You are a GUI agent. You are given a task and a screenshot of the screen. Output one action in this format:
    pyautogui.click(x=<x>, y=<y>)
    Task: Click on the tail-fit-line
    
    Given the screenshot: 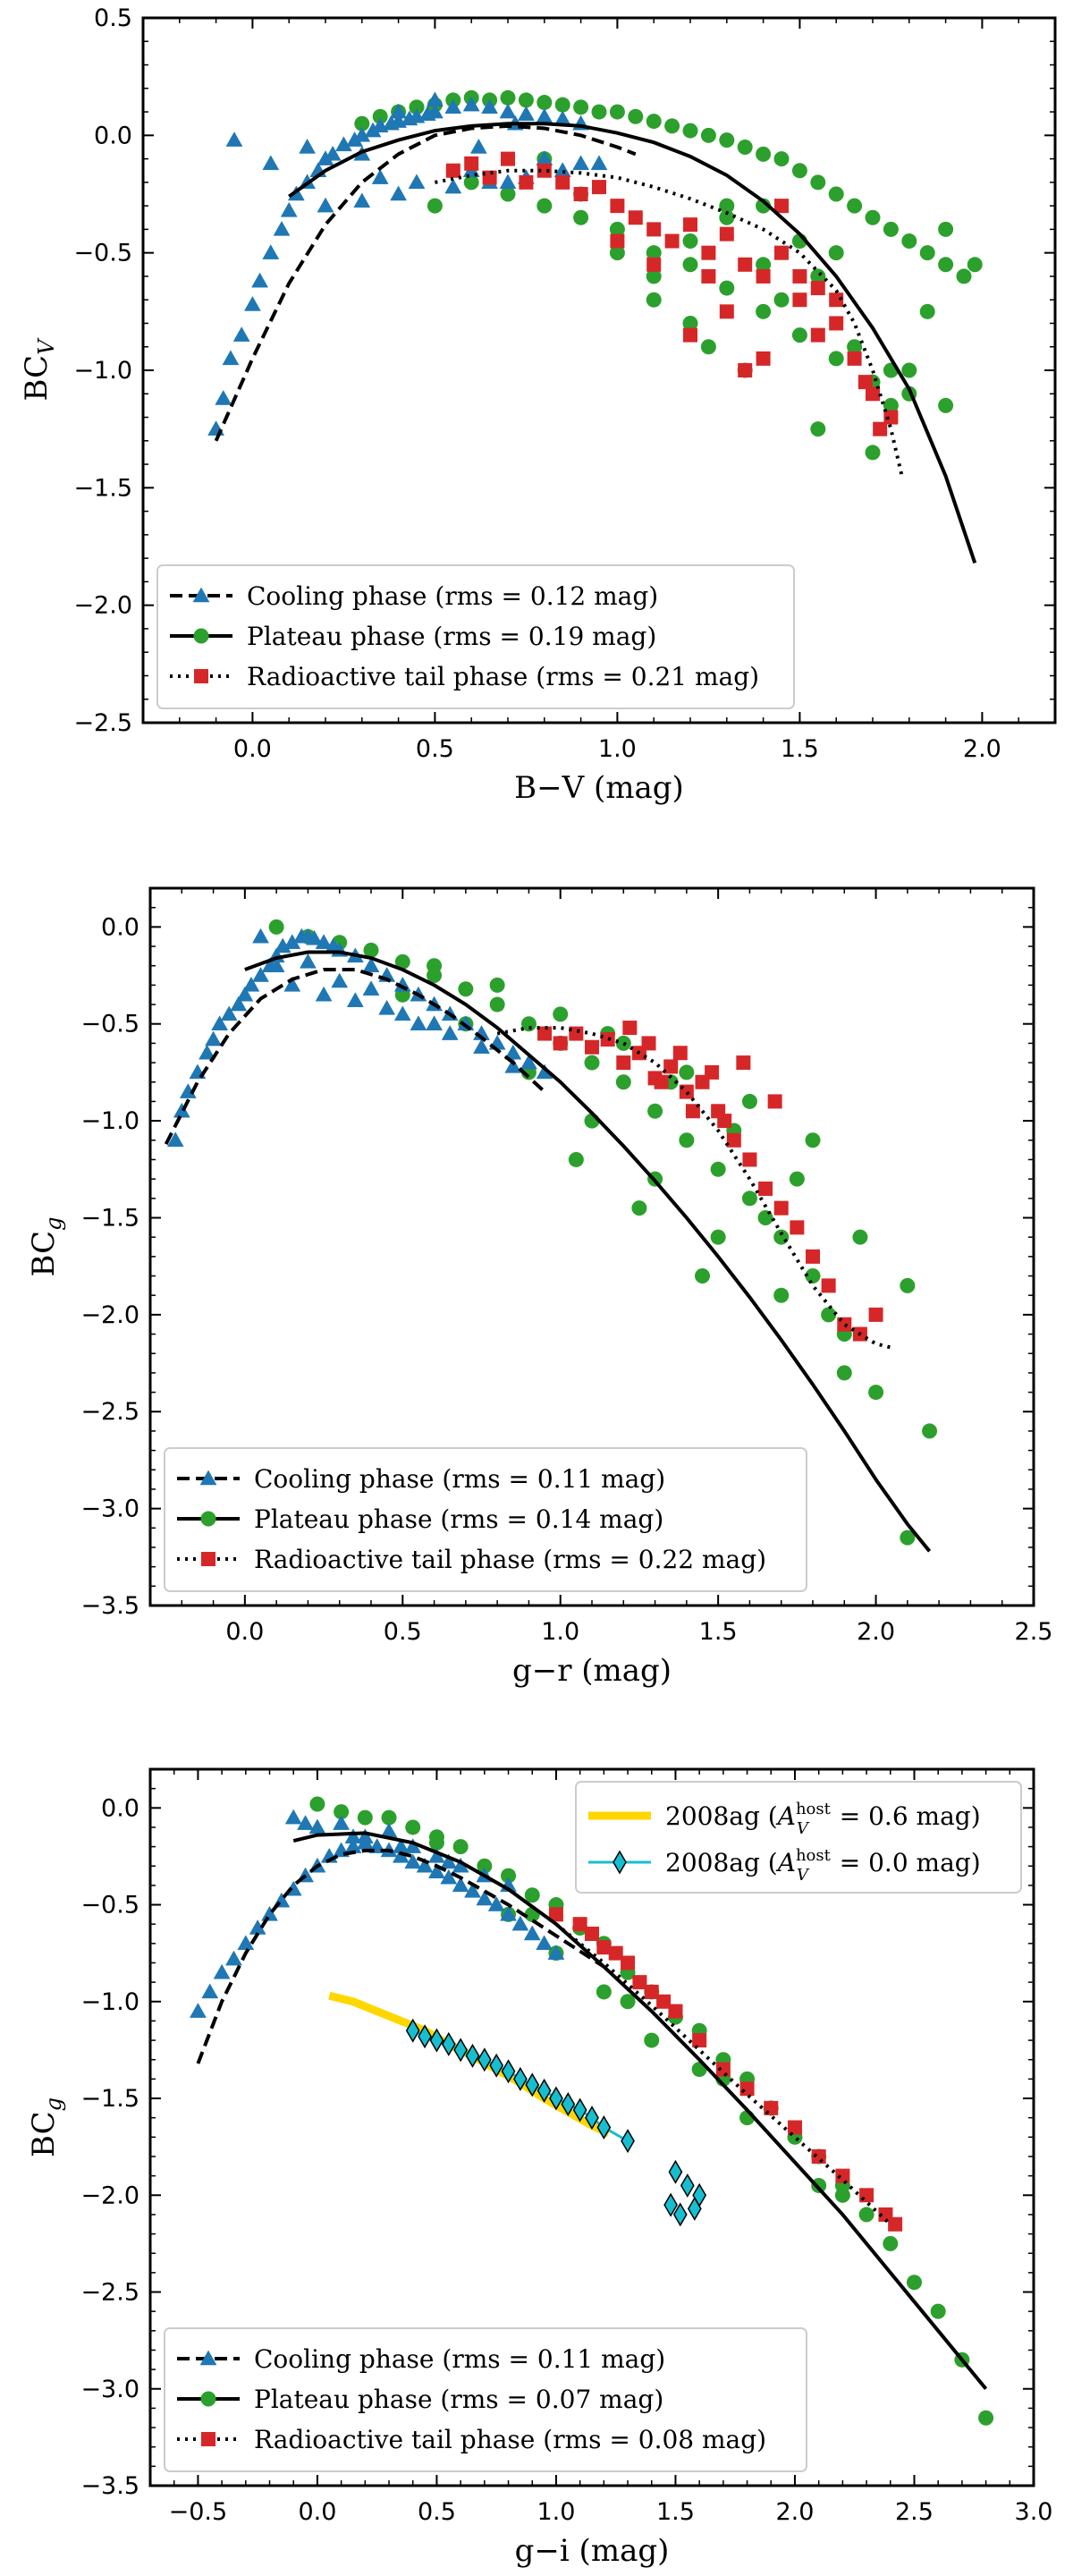 What is the action you would take?
    pyautogui.click(x=694, y=1188)
    